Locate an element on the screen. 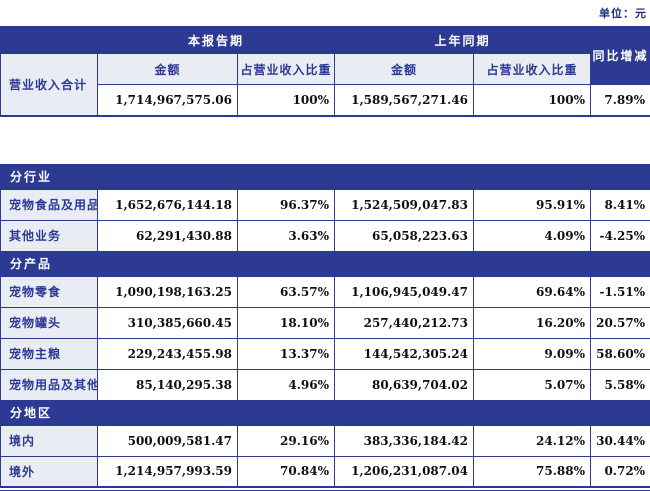 The width and height of the screenshot is (650, 491). share-header-prior: 占营业收入比重 is located at coordinates (532, 69).